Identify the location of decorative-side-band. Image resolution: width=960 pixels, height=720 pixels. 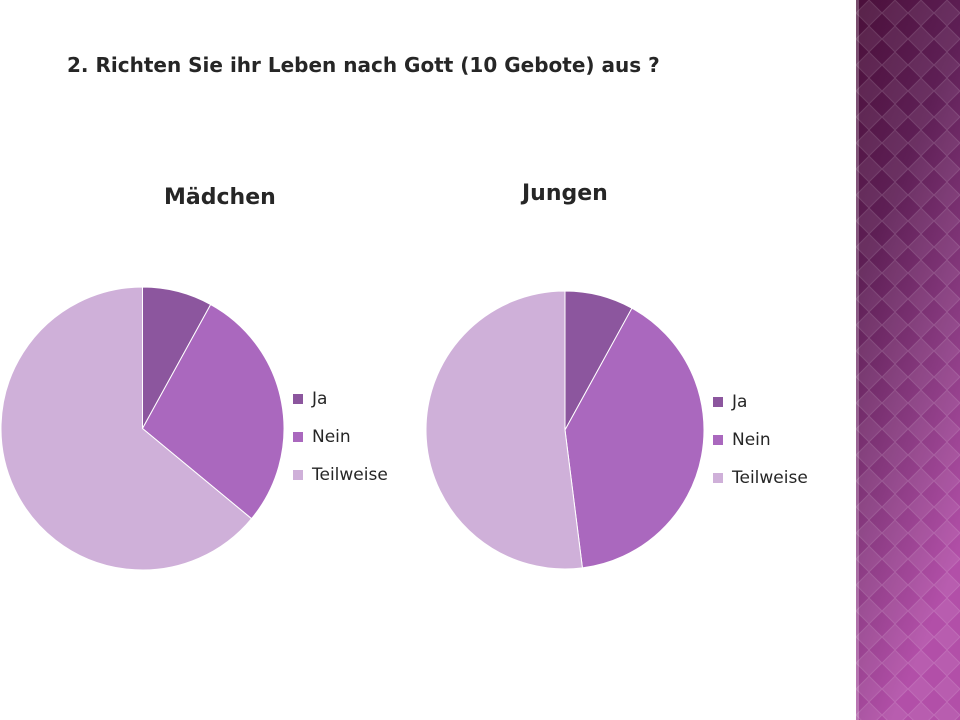
(908, 360).